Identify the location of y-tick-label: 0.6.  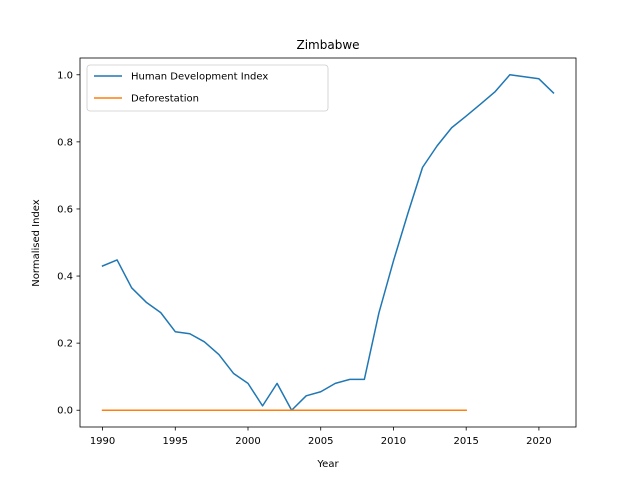
(65, 209).